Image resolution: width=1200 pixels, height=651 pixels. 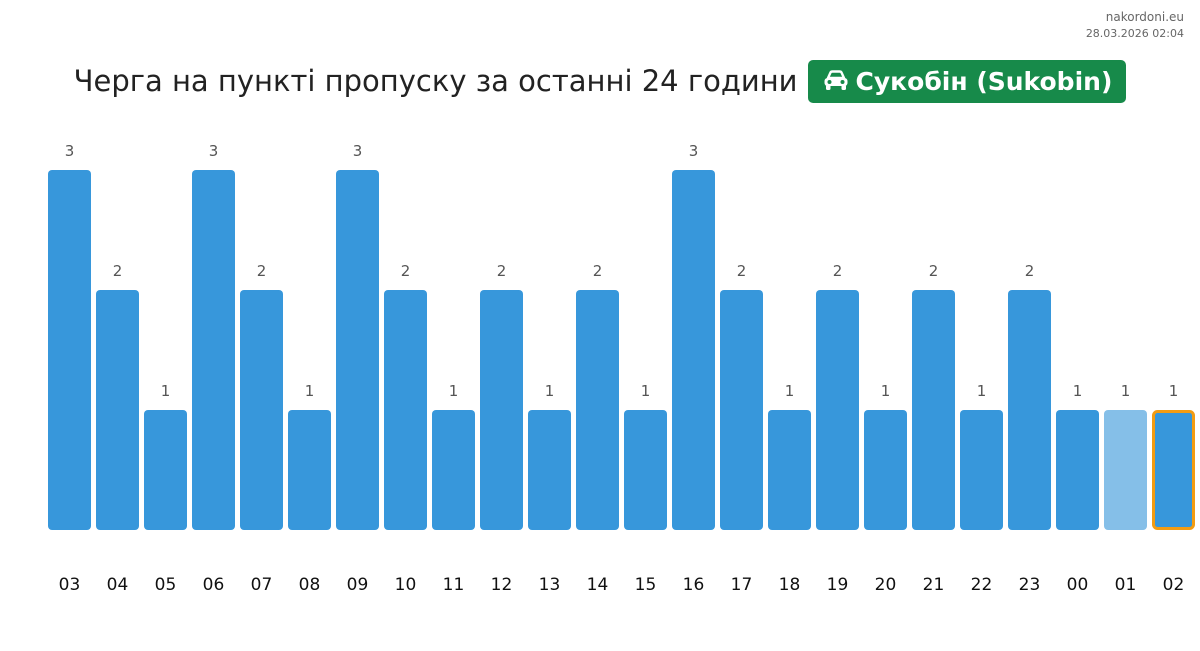 I want to click on value-label-05: 1, so click(x=166, y=391).